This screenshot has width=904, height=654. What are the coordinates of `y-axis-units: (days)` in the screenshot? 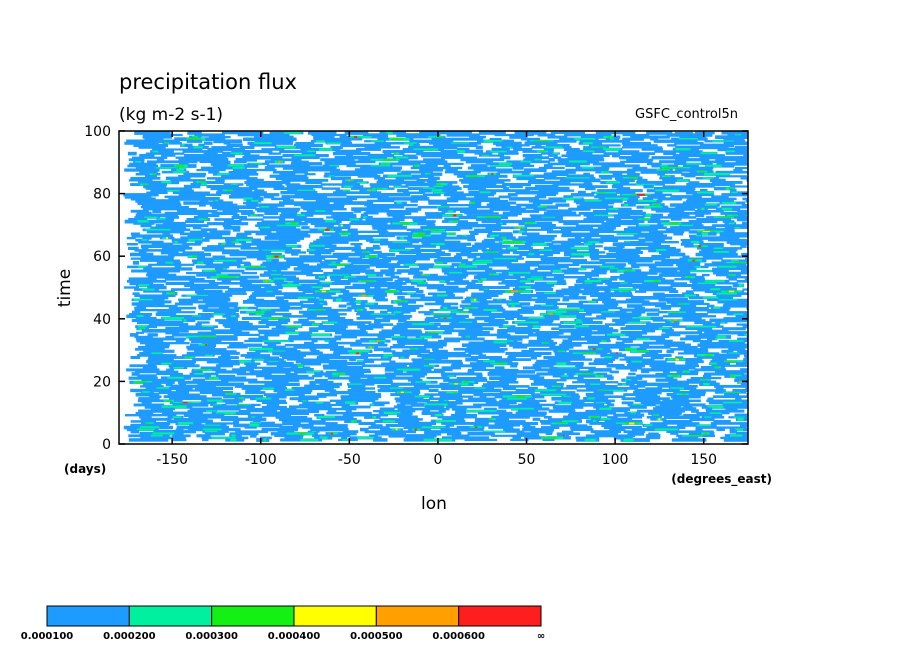 It's located at (85, 469).